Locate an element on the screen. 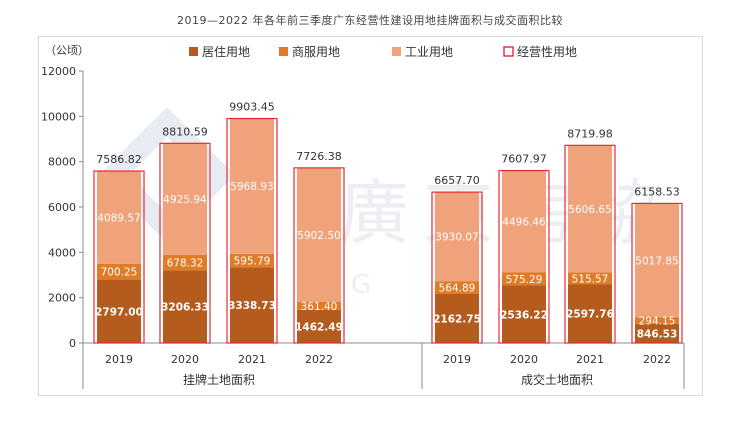  y-axis-unit-label: （公顷） is located at coordinates (67, 50).